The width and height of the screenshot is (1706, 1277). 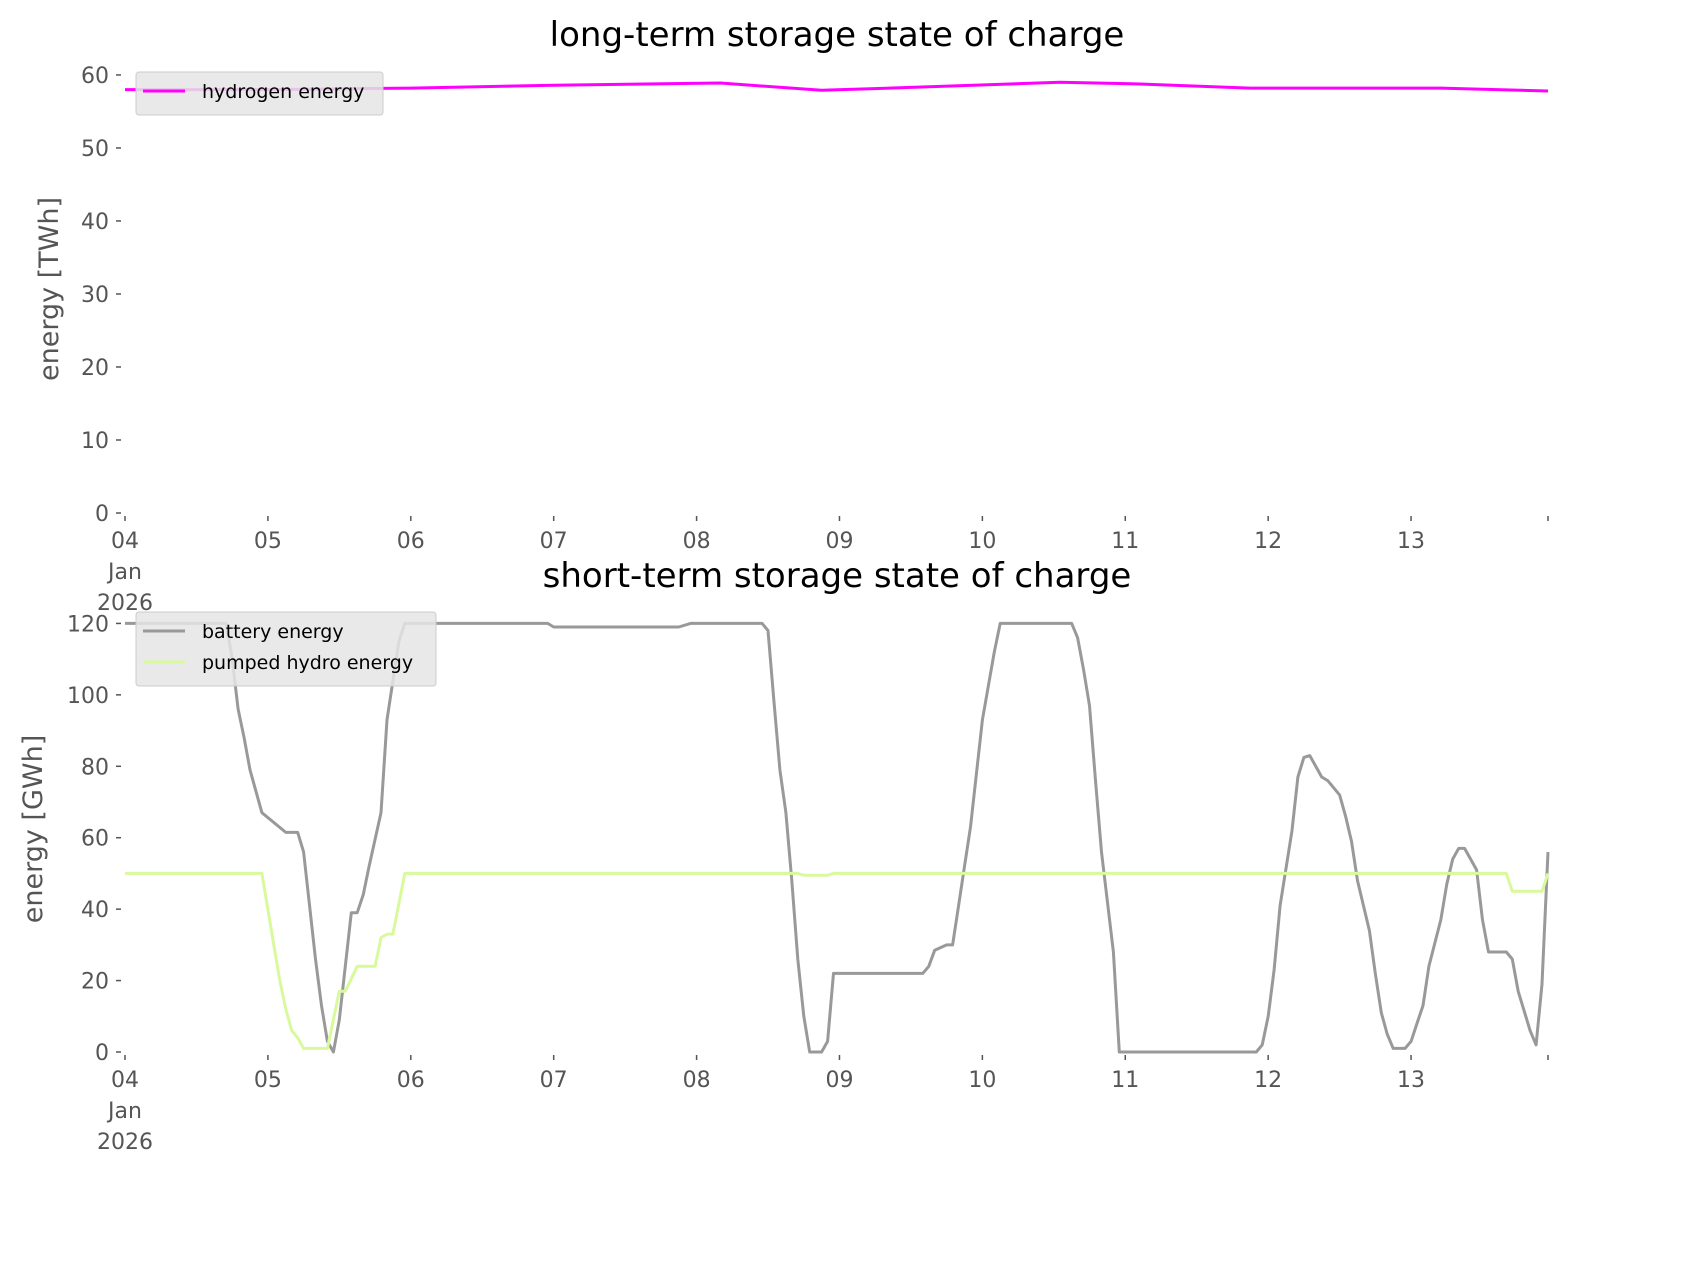 I want to click on legend: hydrogen energy, so click(x=259, y=93).